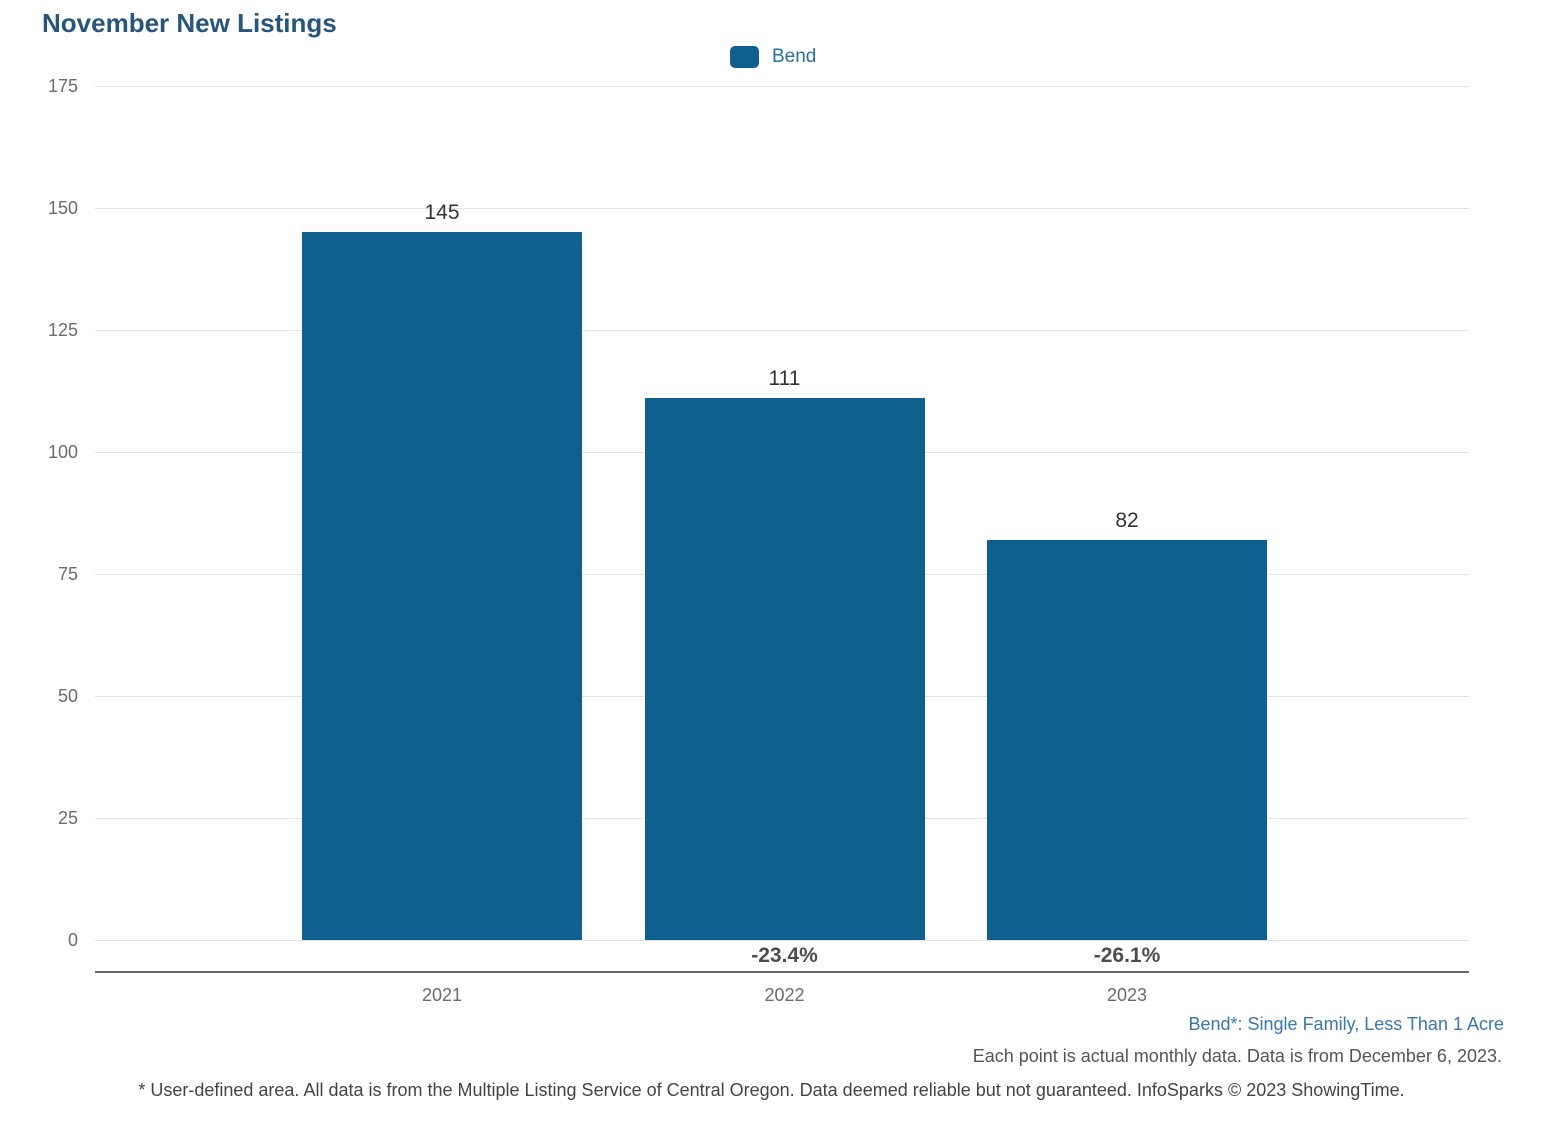  Describe the element at coordinates (782, 972) in the screenshot. I see `x-axis-line` at that location.